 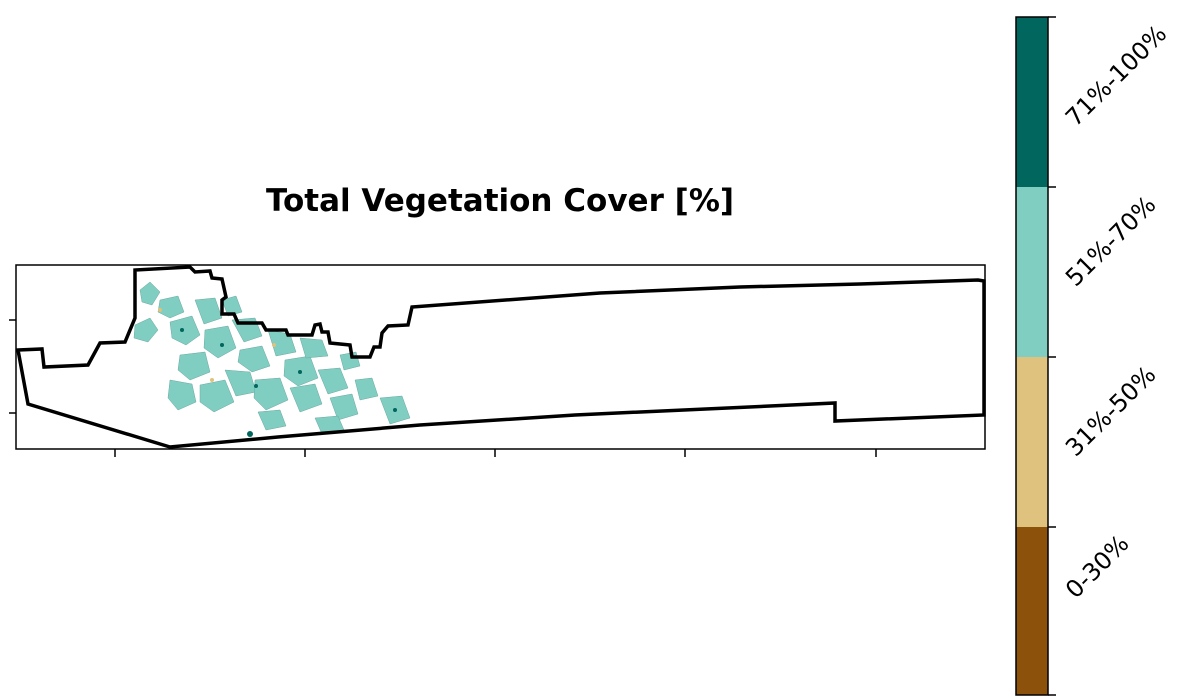 I want to click on vegetation-cover-low-spots, so click(x=217, y=345).